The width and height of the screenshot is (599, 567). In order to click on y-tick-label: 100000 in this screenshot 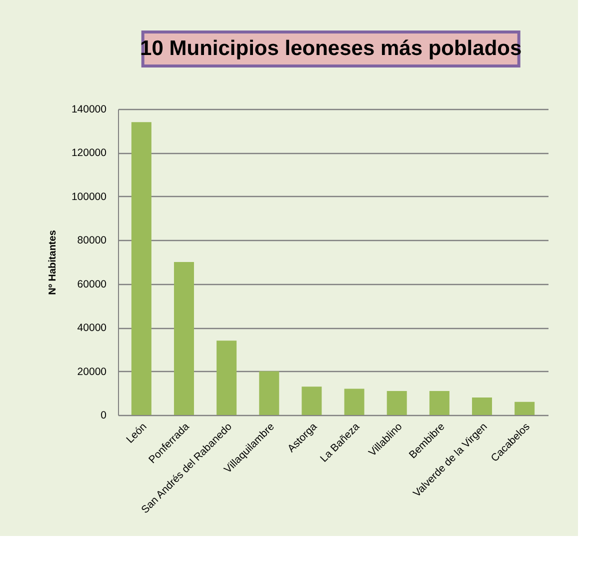, I will do `click(89, 196)`.